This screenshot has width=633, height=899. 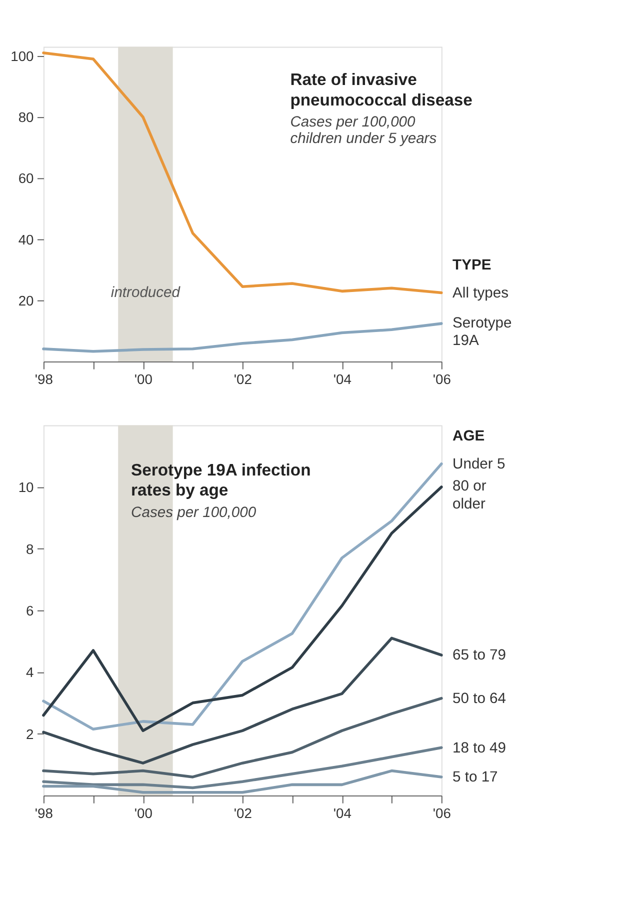 I want to click on series-label: 80 or older, so click(x=469, y=495).